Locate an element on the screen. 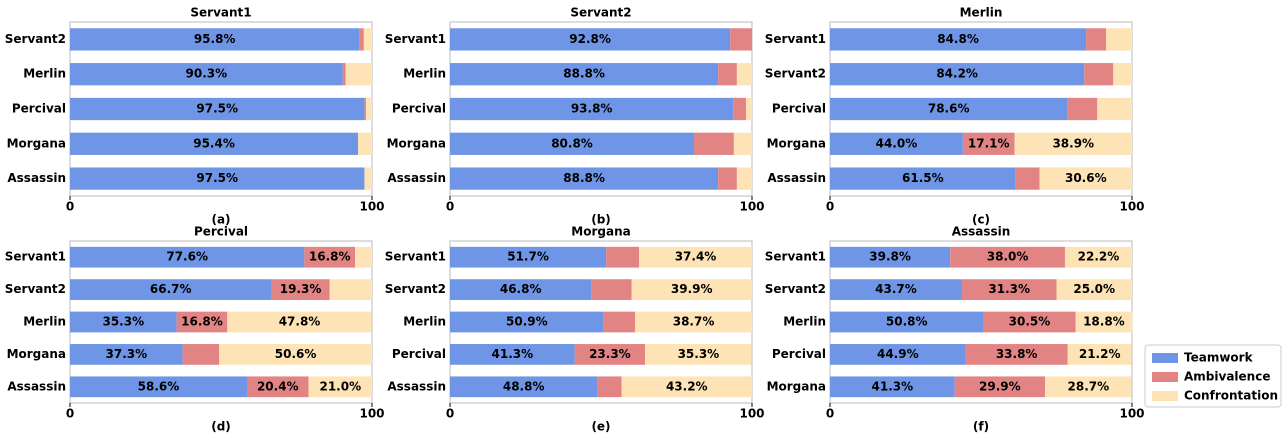 The width and height of the screenshot is (1285, 436). value-label: 33.8% is located at coordinates (1017, 354).